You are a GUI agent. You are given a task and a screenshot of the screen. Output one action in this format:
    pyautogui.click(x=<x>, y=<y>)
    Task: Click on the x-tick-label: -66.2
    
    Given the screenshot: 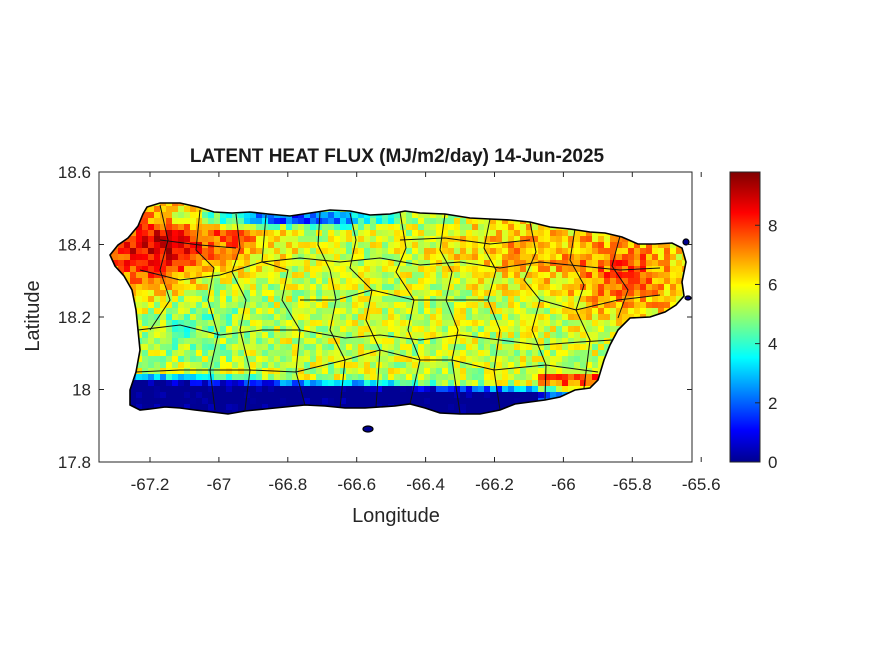 What is the action you would take?
    pyautogui.click(x=494, y=484)
    